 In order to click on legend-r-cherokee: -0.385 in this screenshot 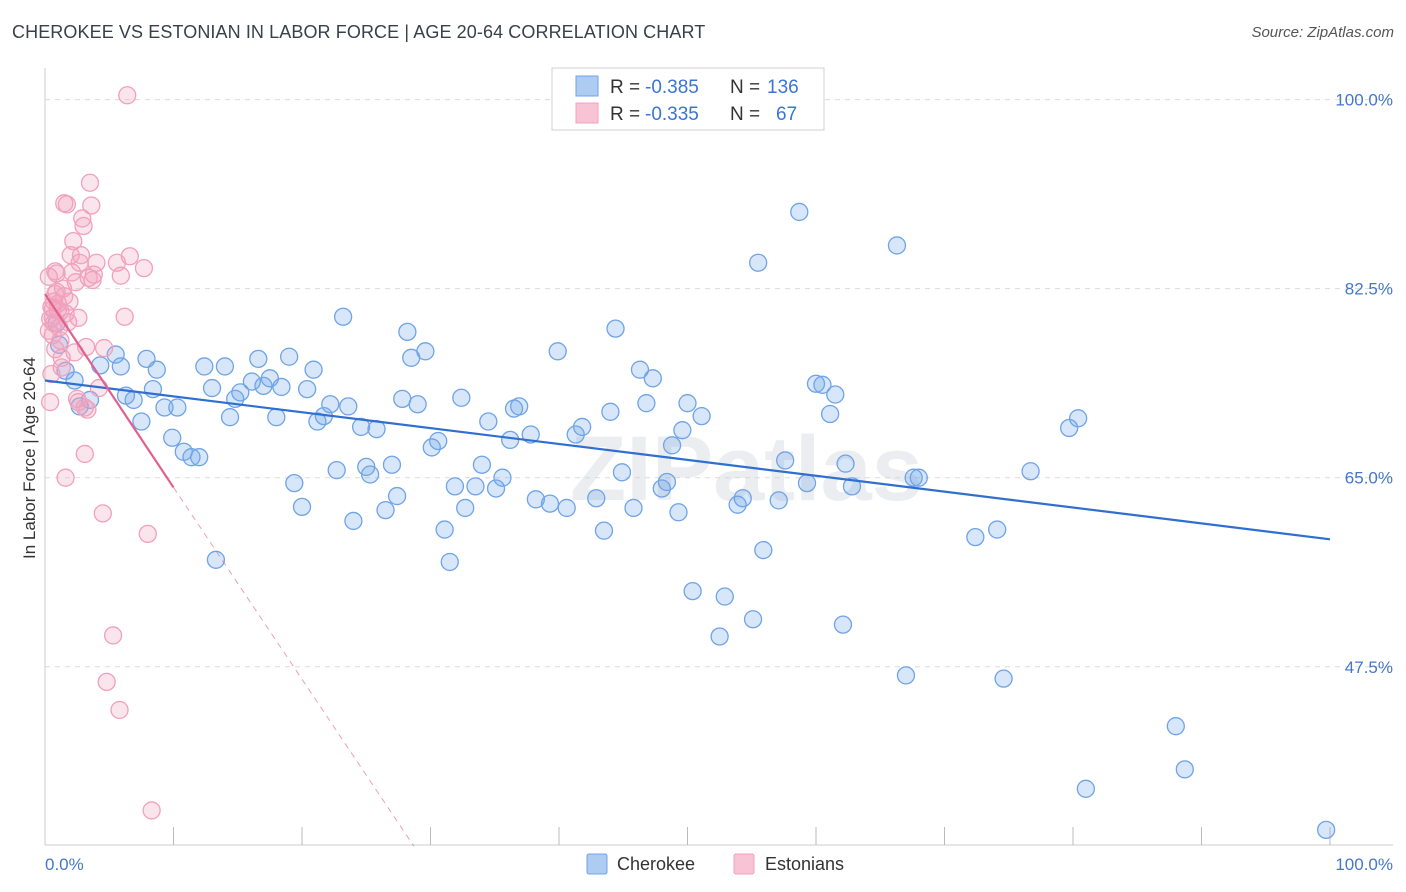, I will do `click(672, 87)`.